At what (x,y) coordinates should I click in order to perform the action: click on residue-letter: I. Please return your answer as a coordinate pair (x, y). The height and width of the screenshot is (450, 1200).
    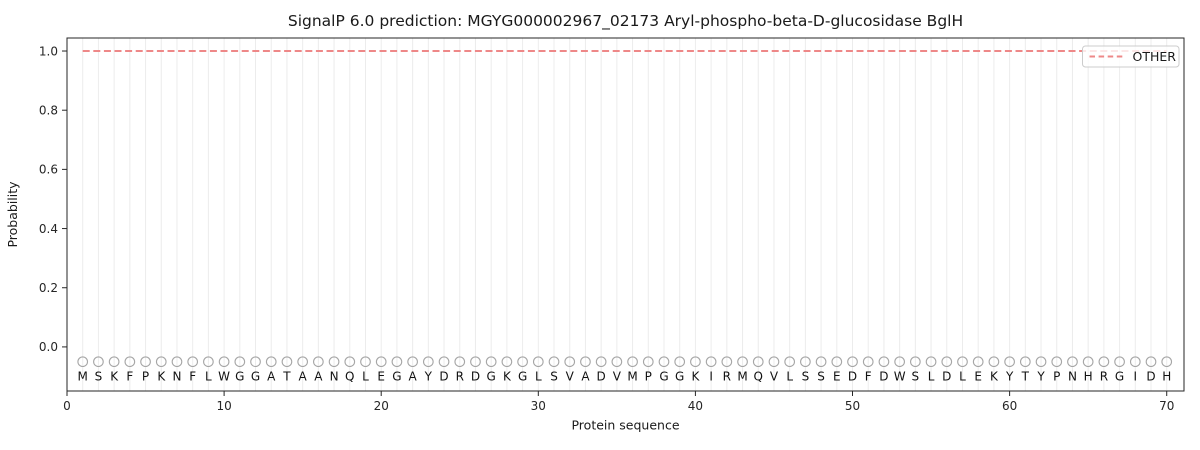
    Looking at the image, I should click on (711, 377).